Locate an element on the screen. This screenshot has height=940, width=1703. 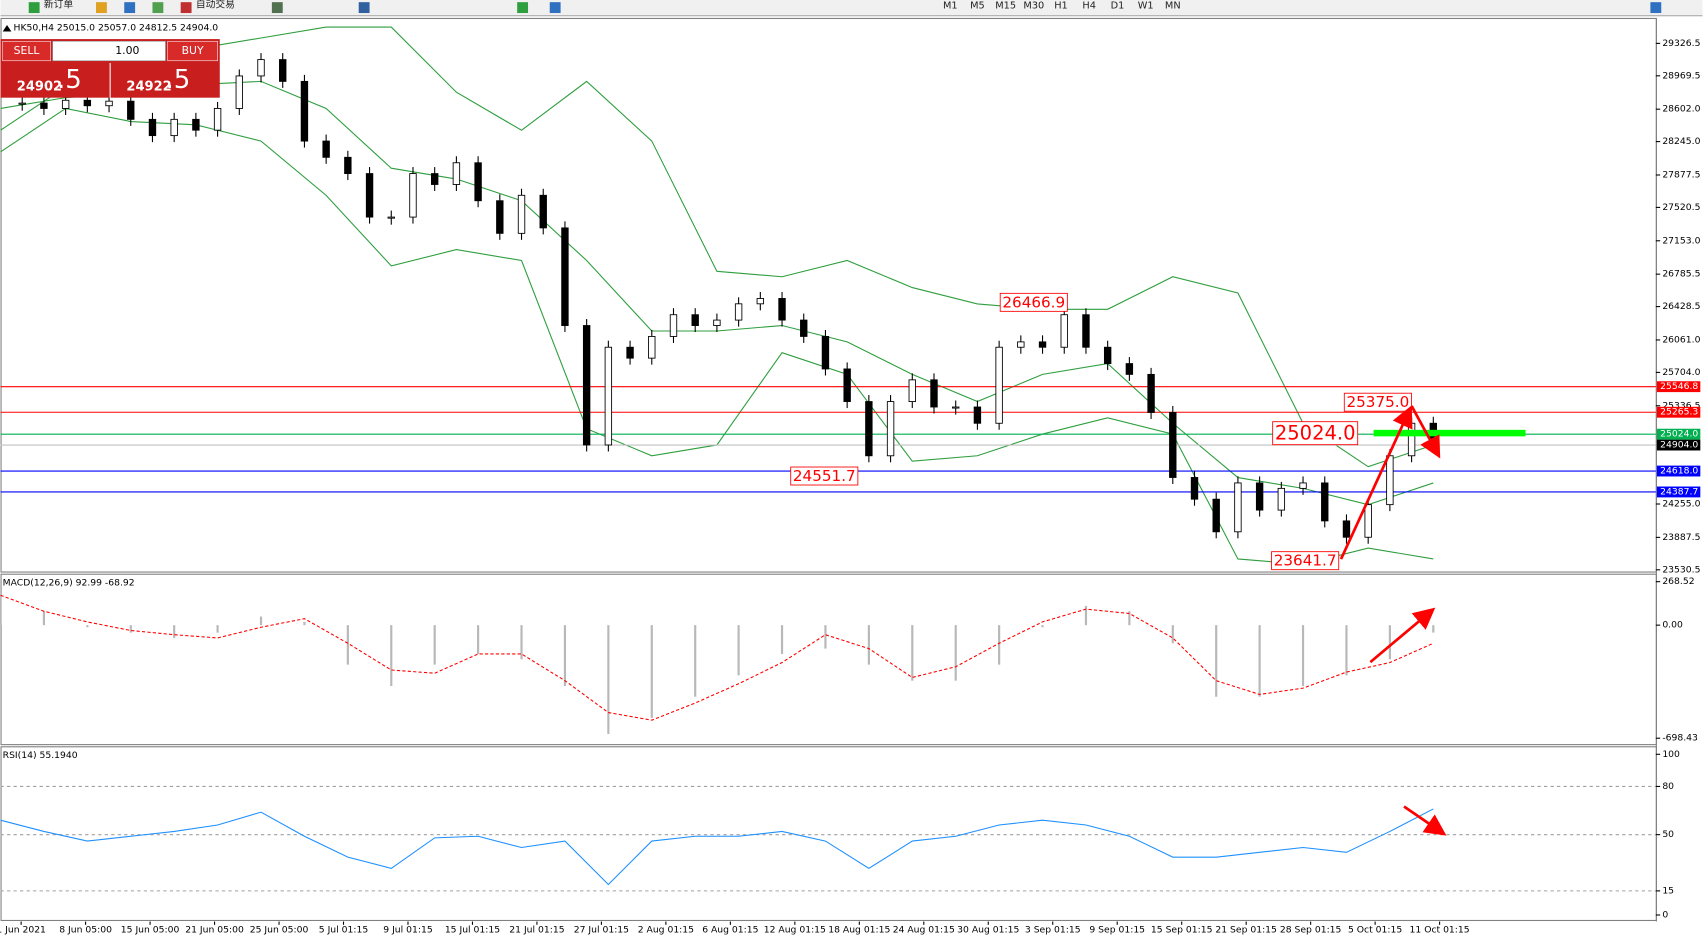
price-label: 25024.0 is located at coordinates (1679, 434).